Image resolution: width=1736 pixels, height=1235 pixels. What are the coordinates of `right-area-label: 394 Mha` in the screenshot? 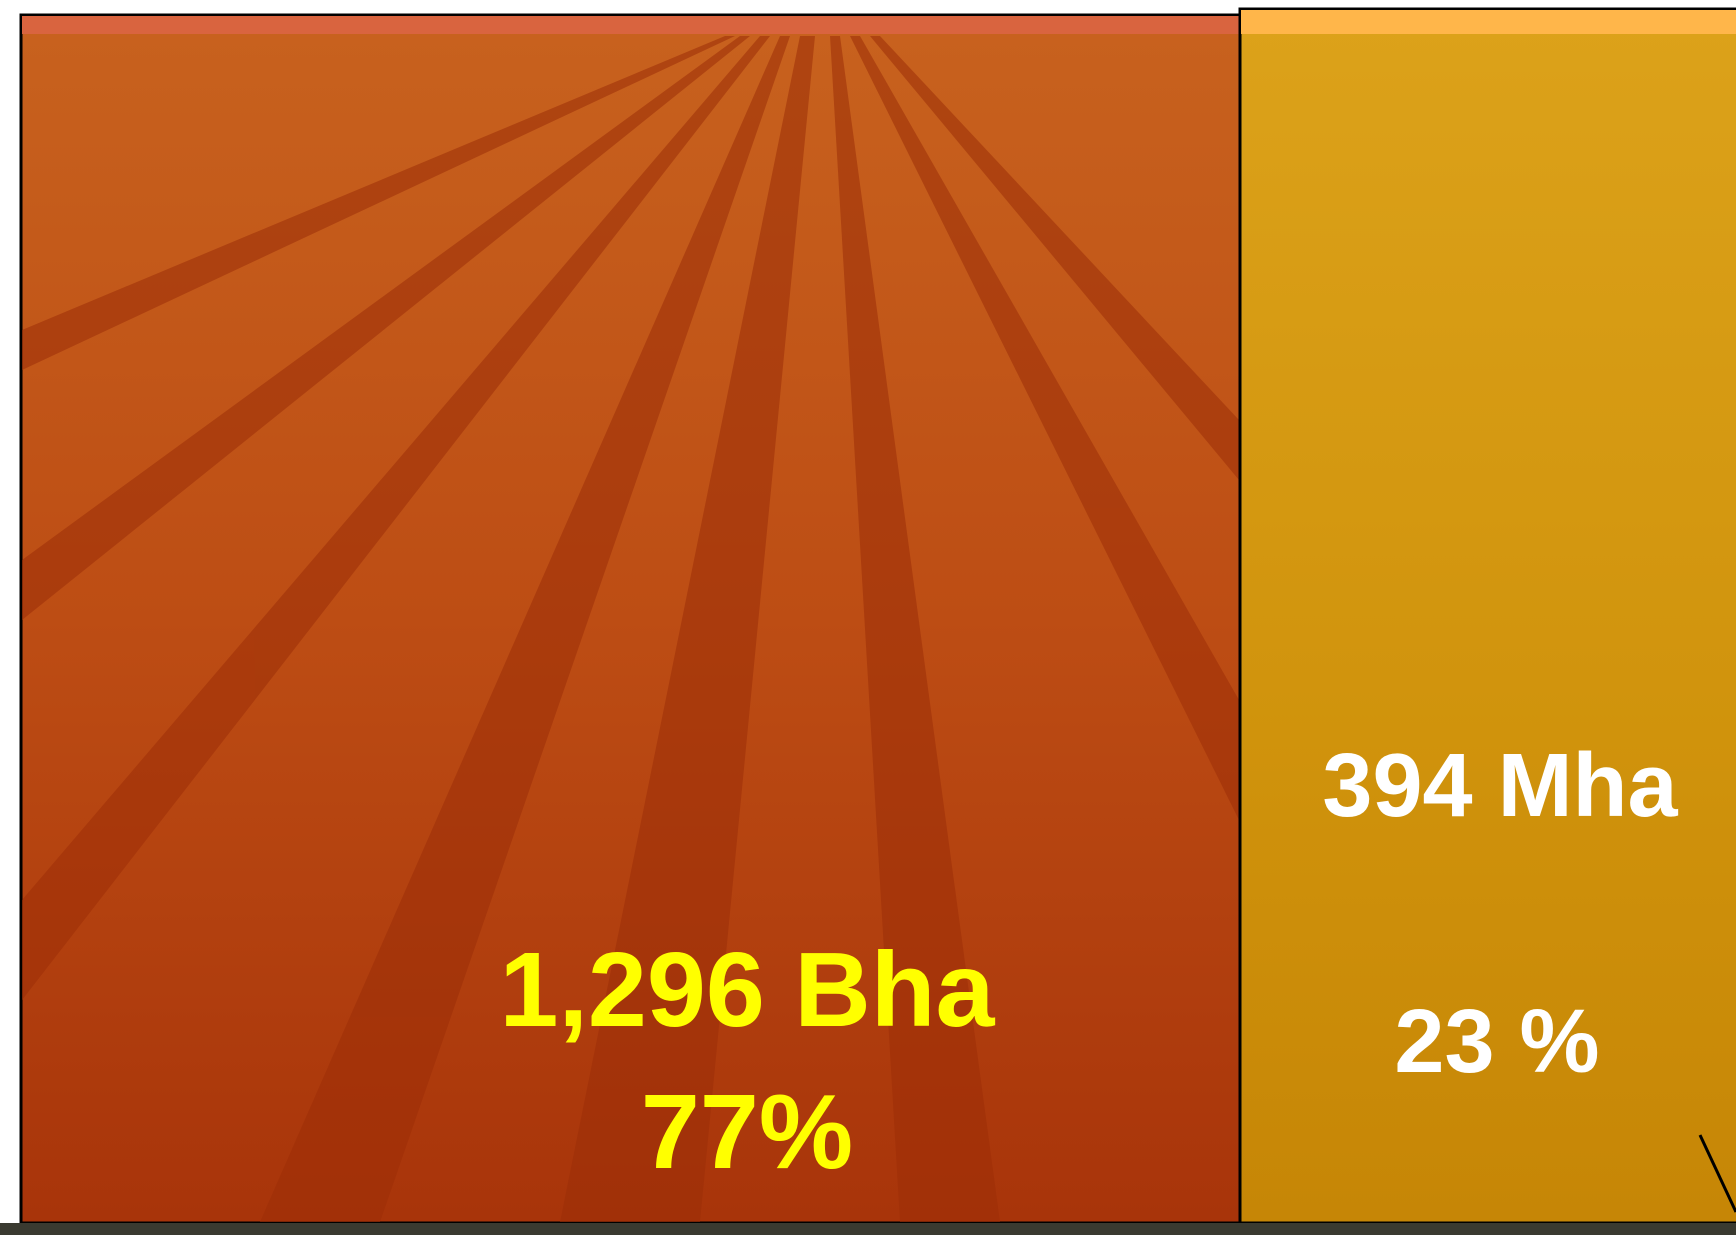 It's located at (1500, 786).